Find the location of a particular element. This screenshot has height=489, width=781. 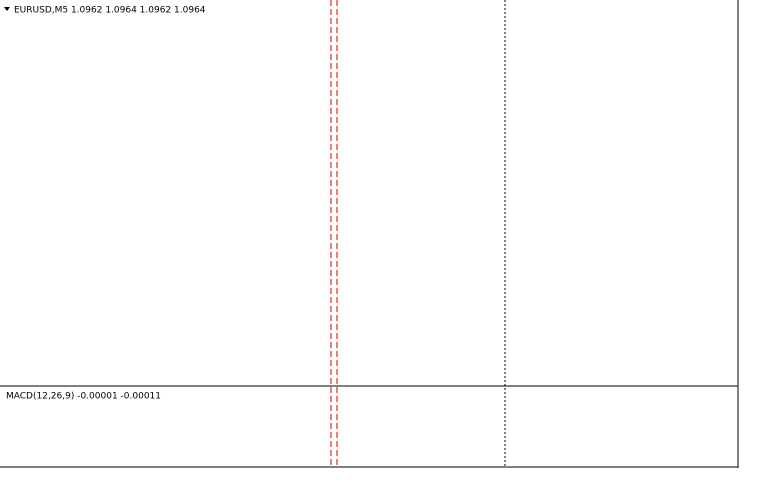

indicator-title: MACD(12,26,9) -0.00001 -0.00011 is located at coordinates (83, 397).